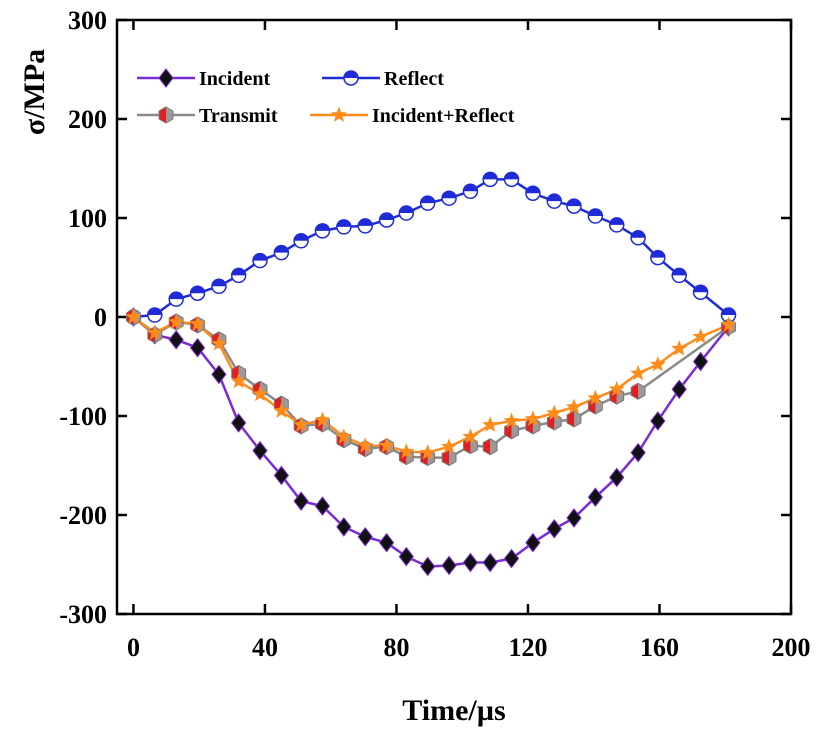 This screenshot has width=826, height=735. Describe the element at coordinates (265, 647) in the screenshot. I see `x-tick-label: 40` at that location.